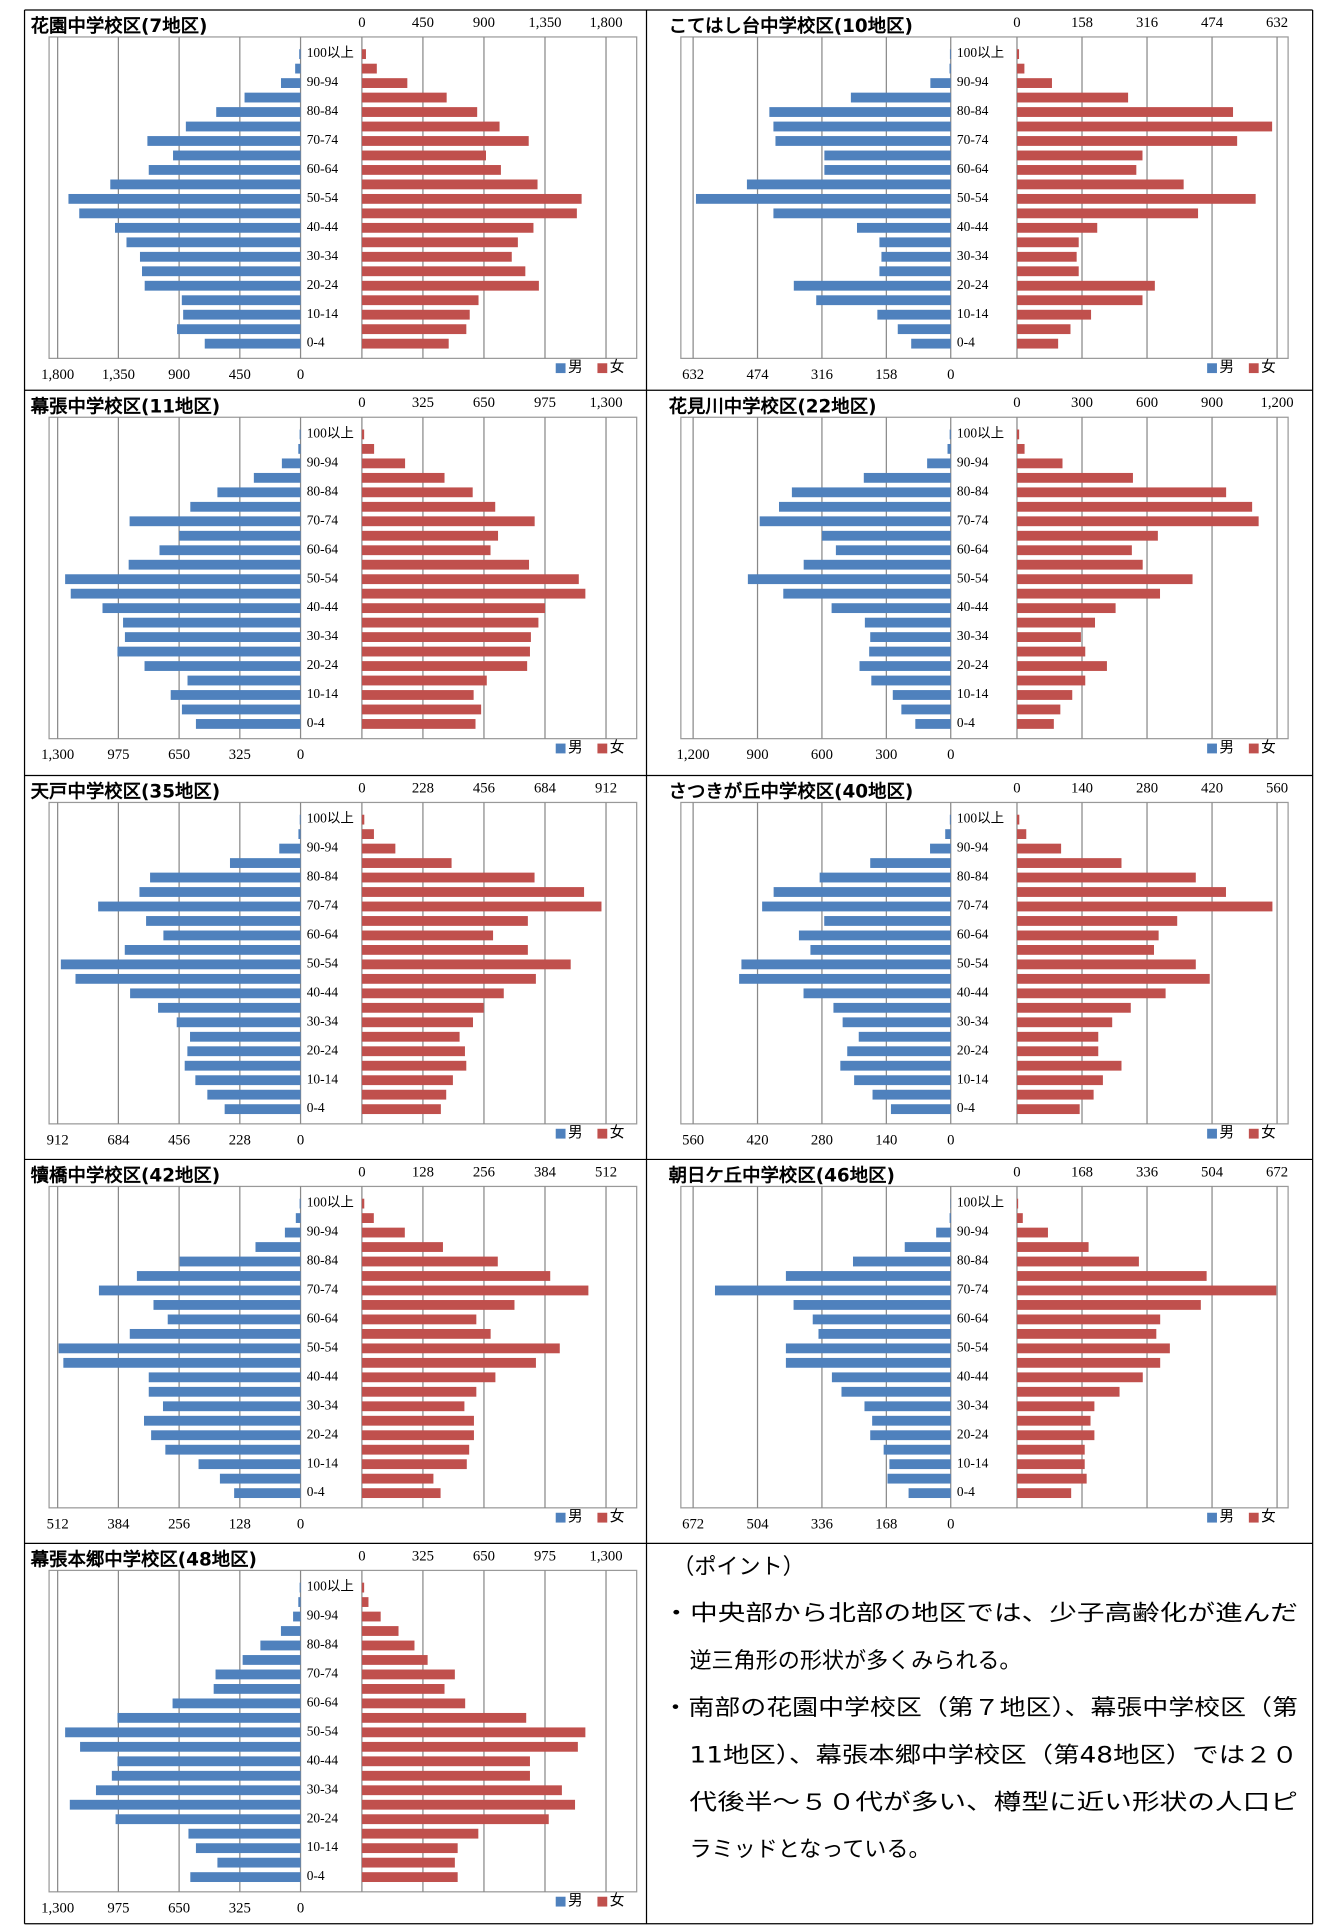 This screenshot has height=1930, width=1320. Describe the element at coordinates (240, 1140) in the screenshot. I see `x-tick-label: 228` at that location.